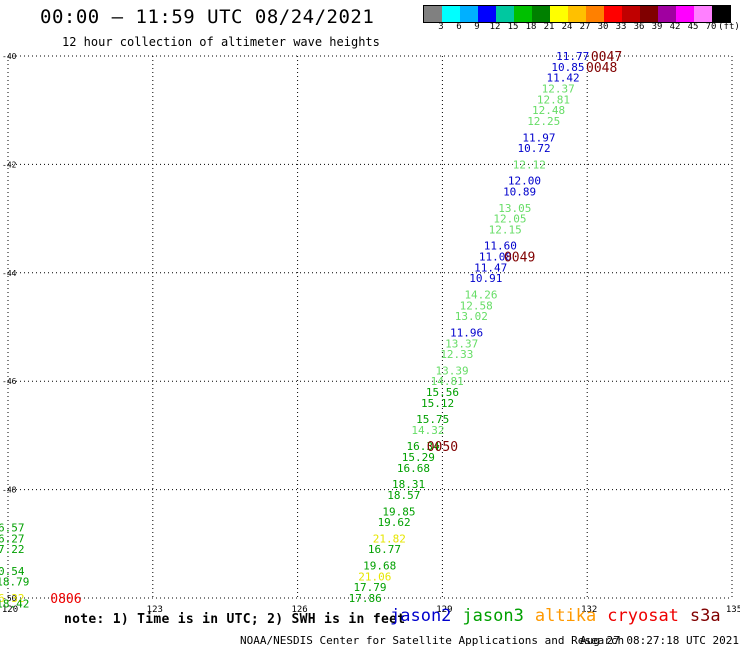 This screenshot has height=650, width=740. I want to click on y-tick-label: -42, so click(9, 164).